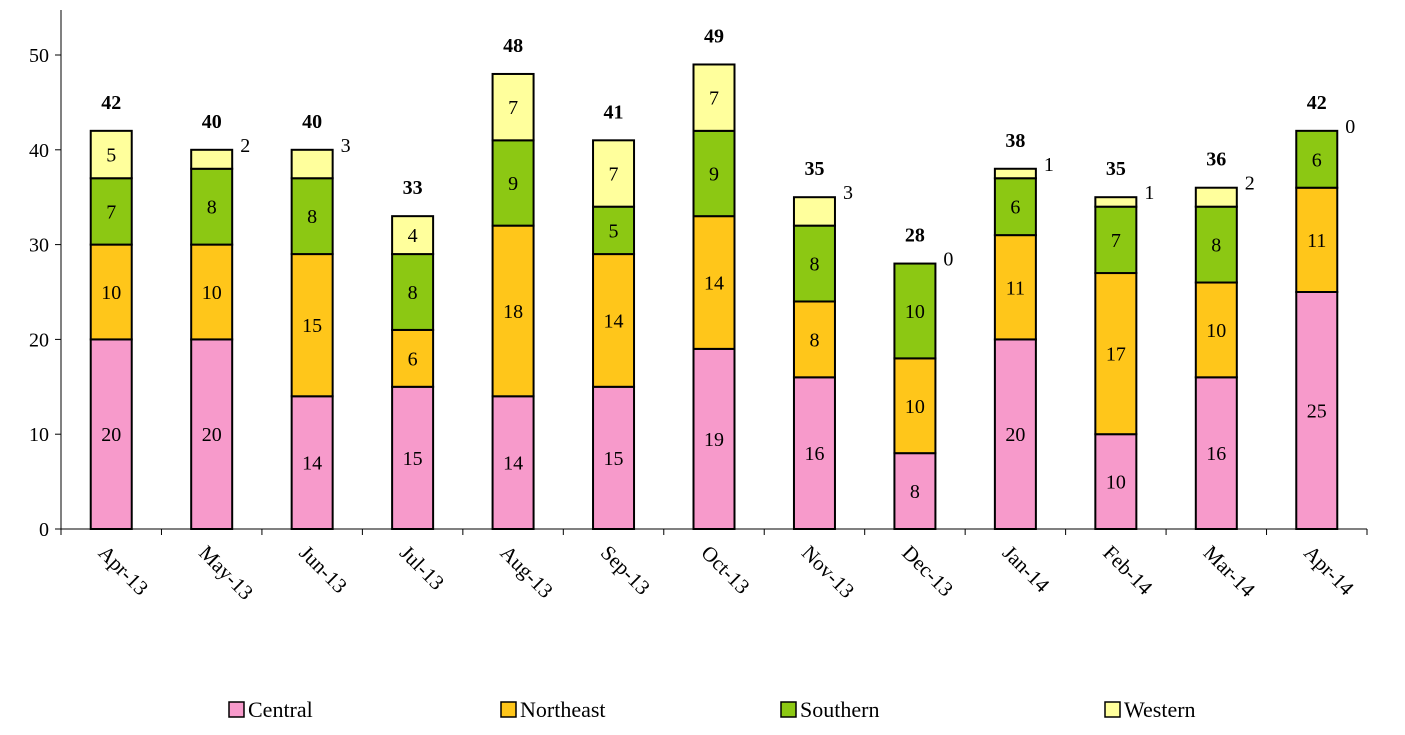 Image resolution: width=1405 pixels, height=735 pixels. I want to click on segment-value-label: 5, so click(614, 231).